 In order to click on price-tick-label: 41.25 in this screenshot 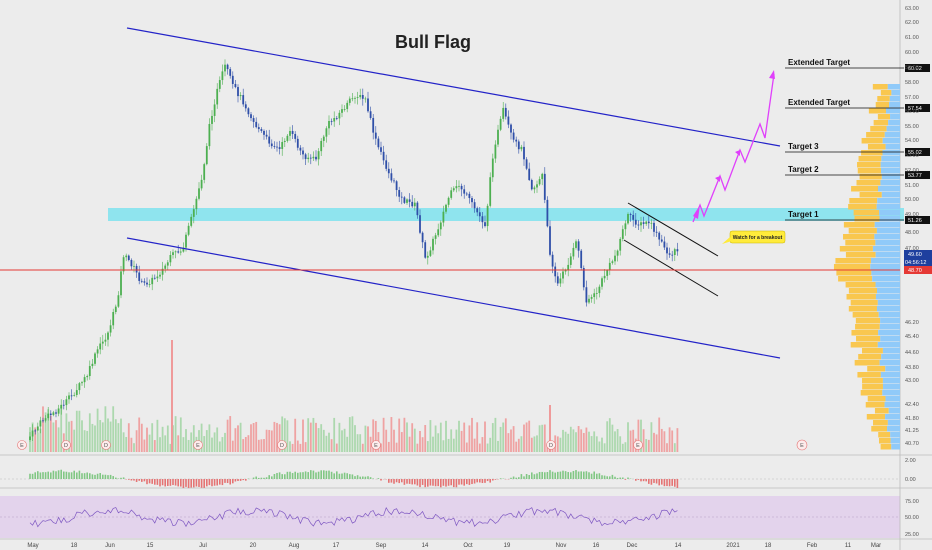, I will do `click(912, 431)`.